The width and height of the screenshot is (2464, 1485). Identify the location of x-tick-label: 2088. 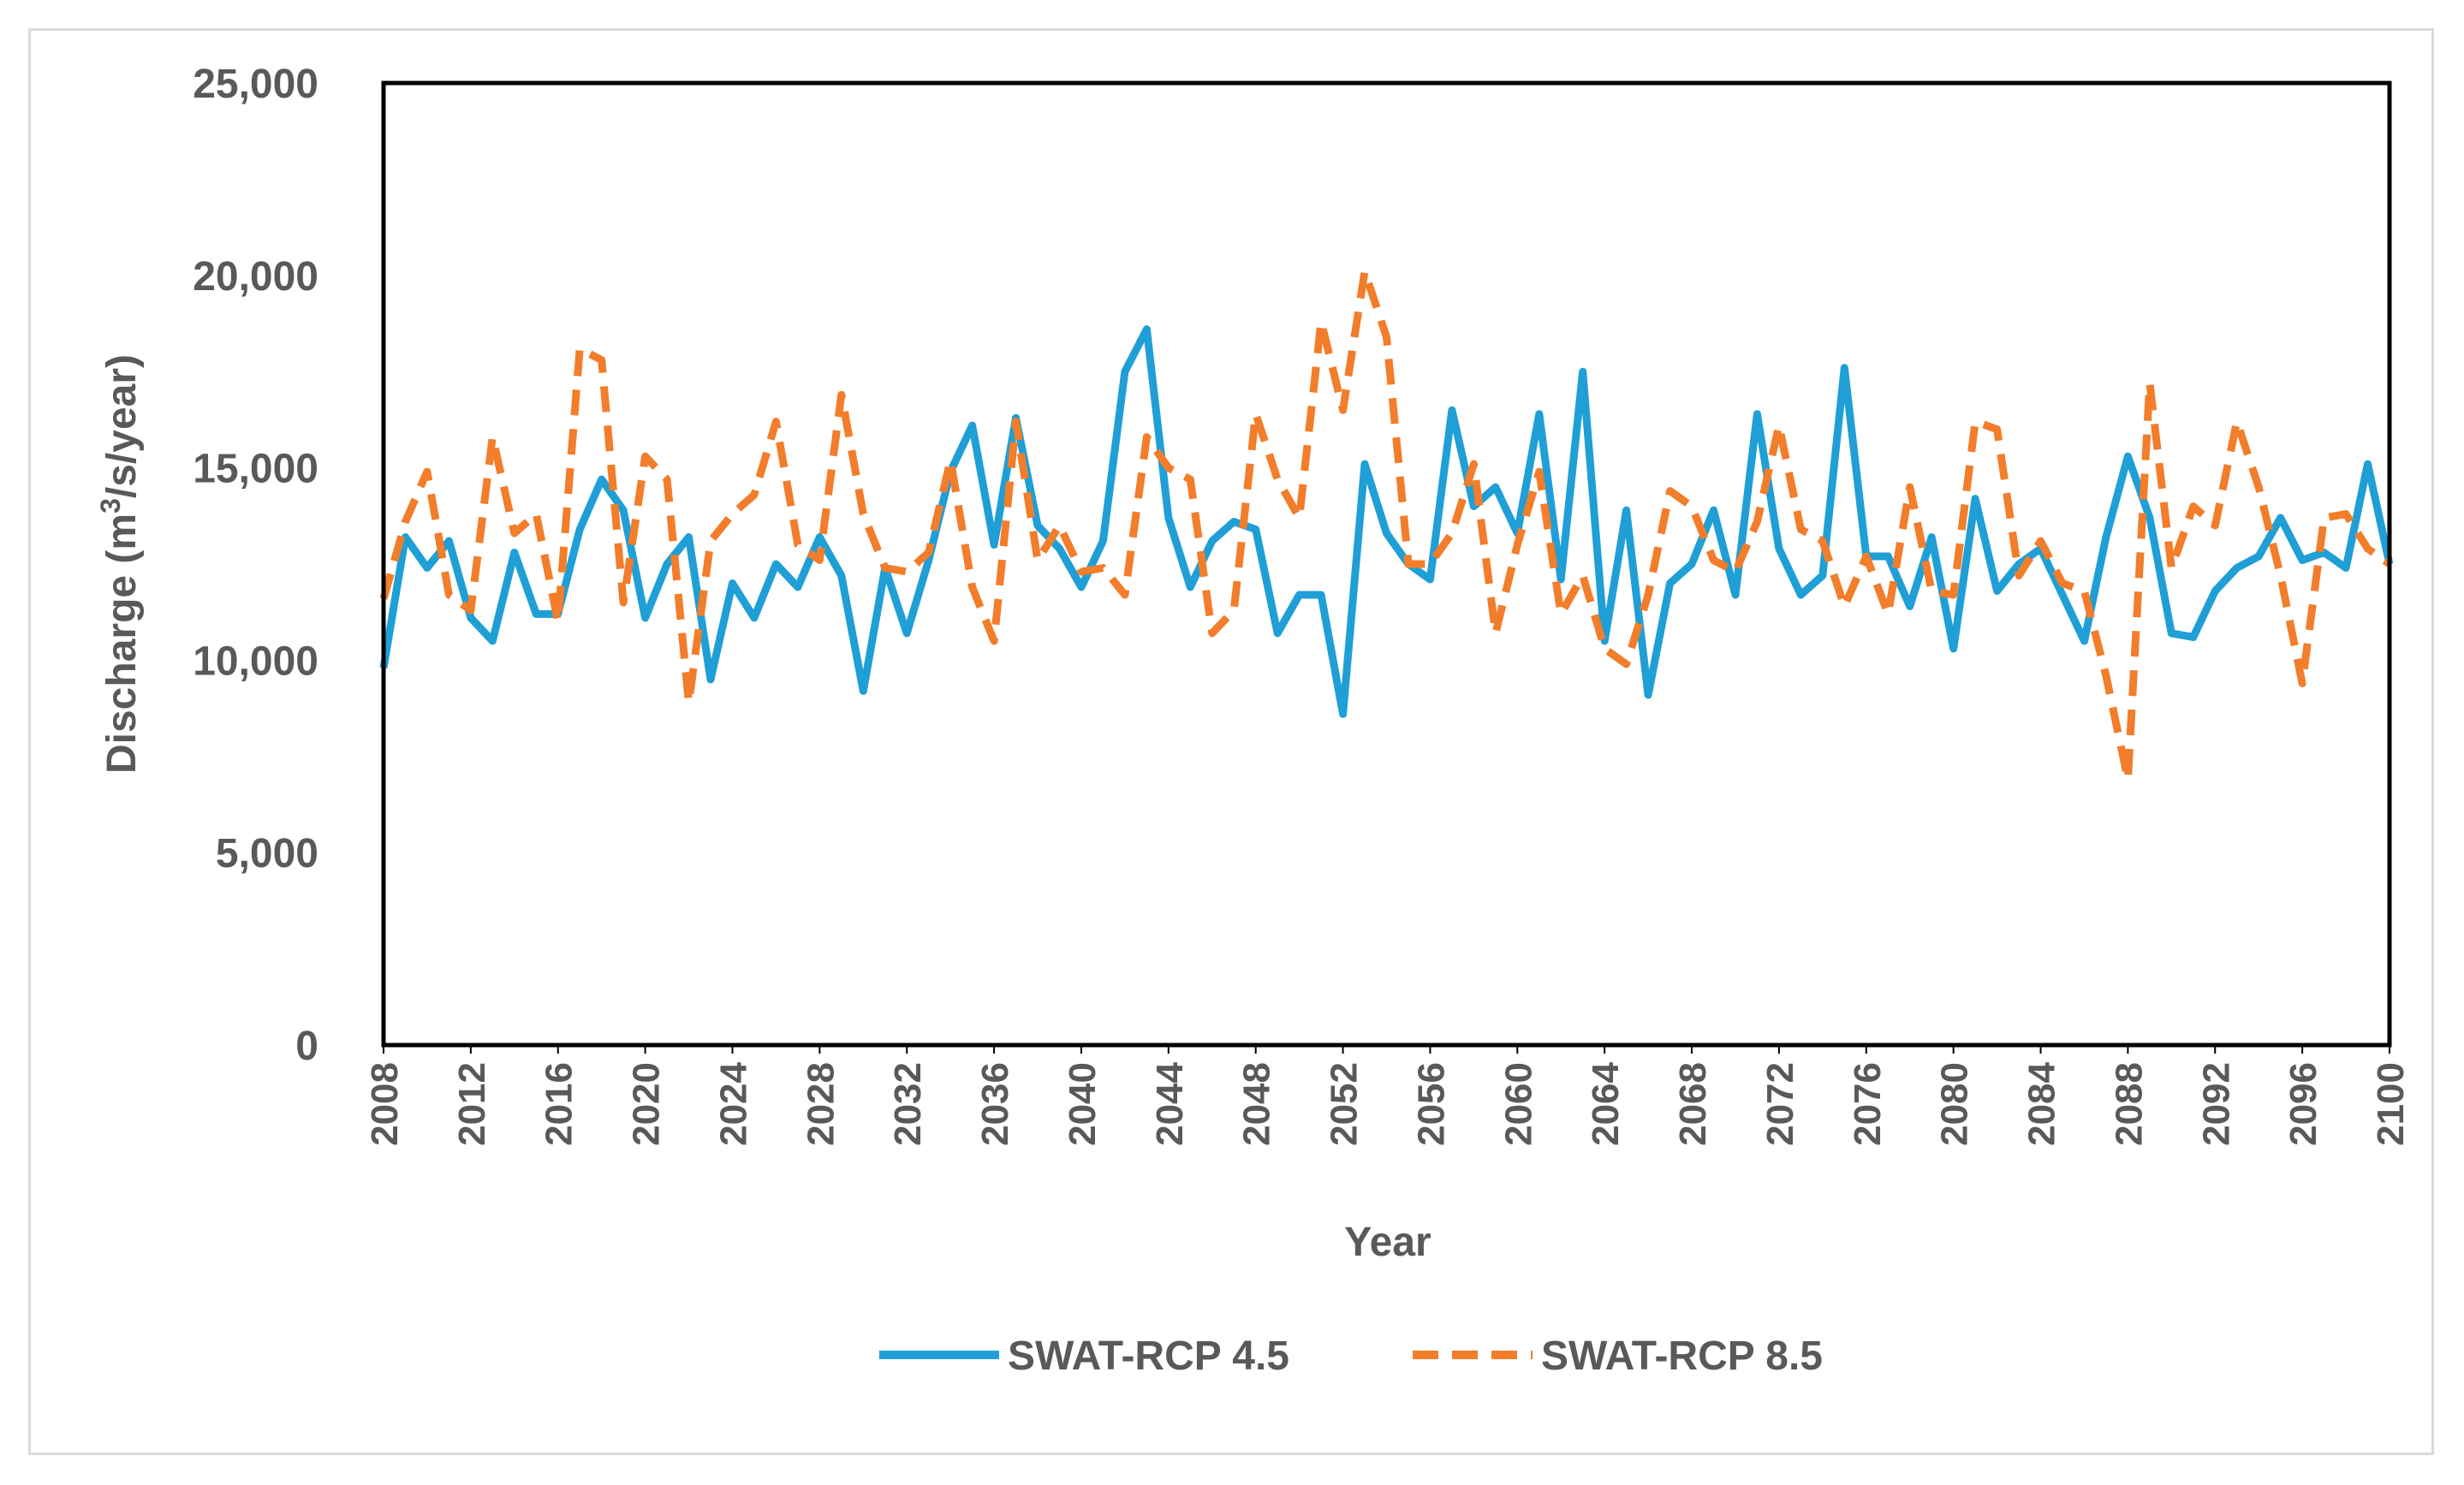
(2129, 1104).